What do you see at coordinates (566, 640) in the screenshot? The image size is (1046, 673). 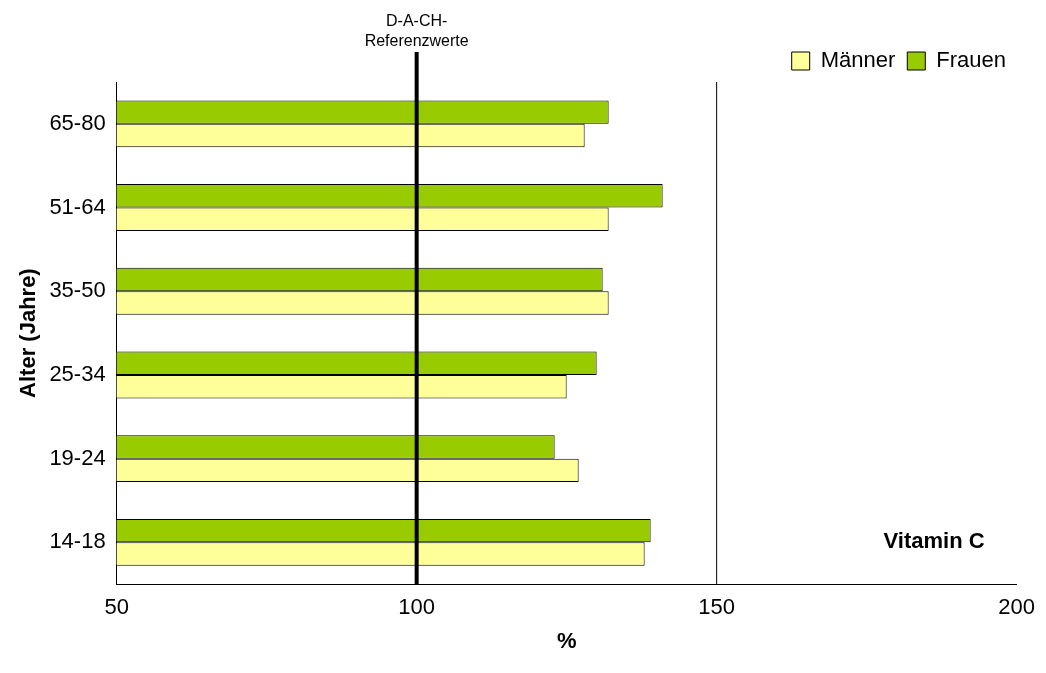 I see `x-axis-title: %` at bounding box center [566, 640].